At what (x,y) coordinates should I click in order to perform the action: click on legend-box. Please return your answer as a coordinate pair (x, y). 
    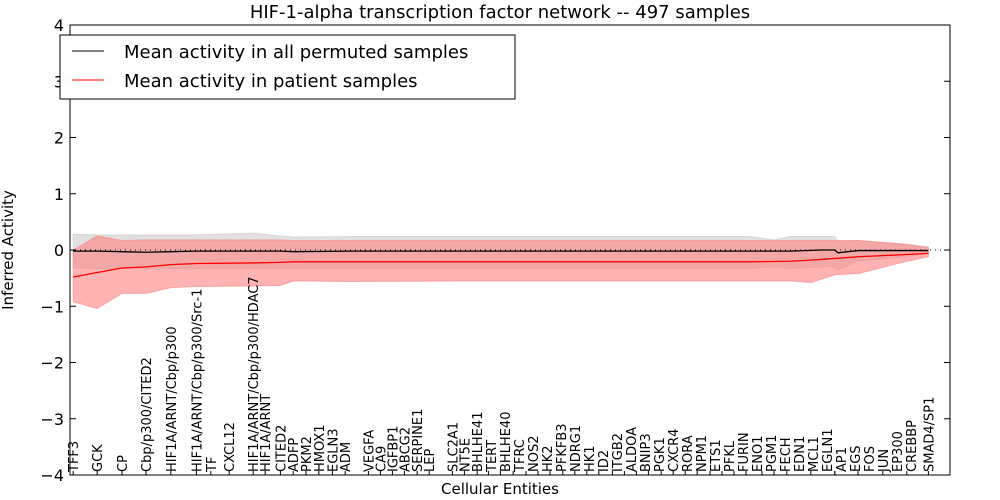
    Looking at the image, I should click on (287, 67).